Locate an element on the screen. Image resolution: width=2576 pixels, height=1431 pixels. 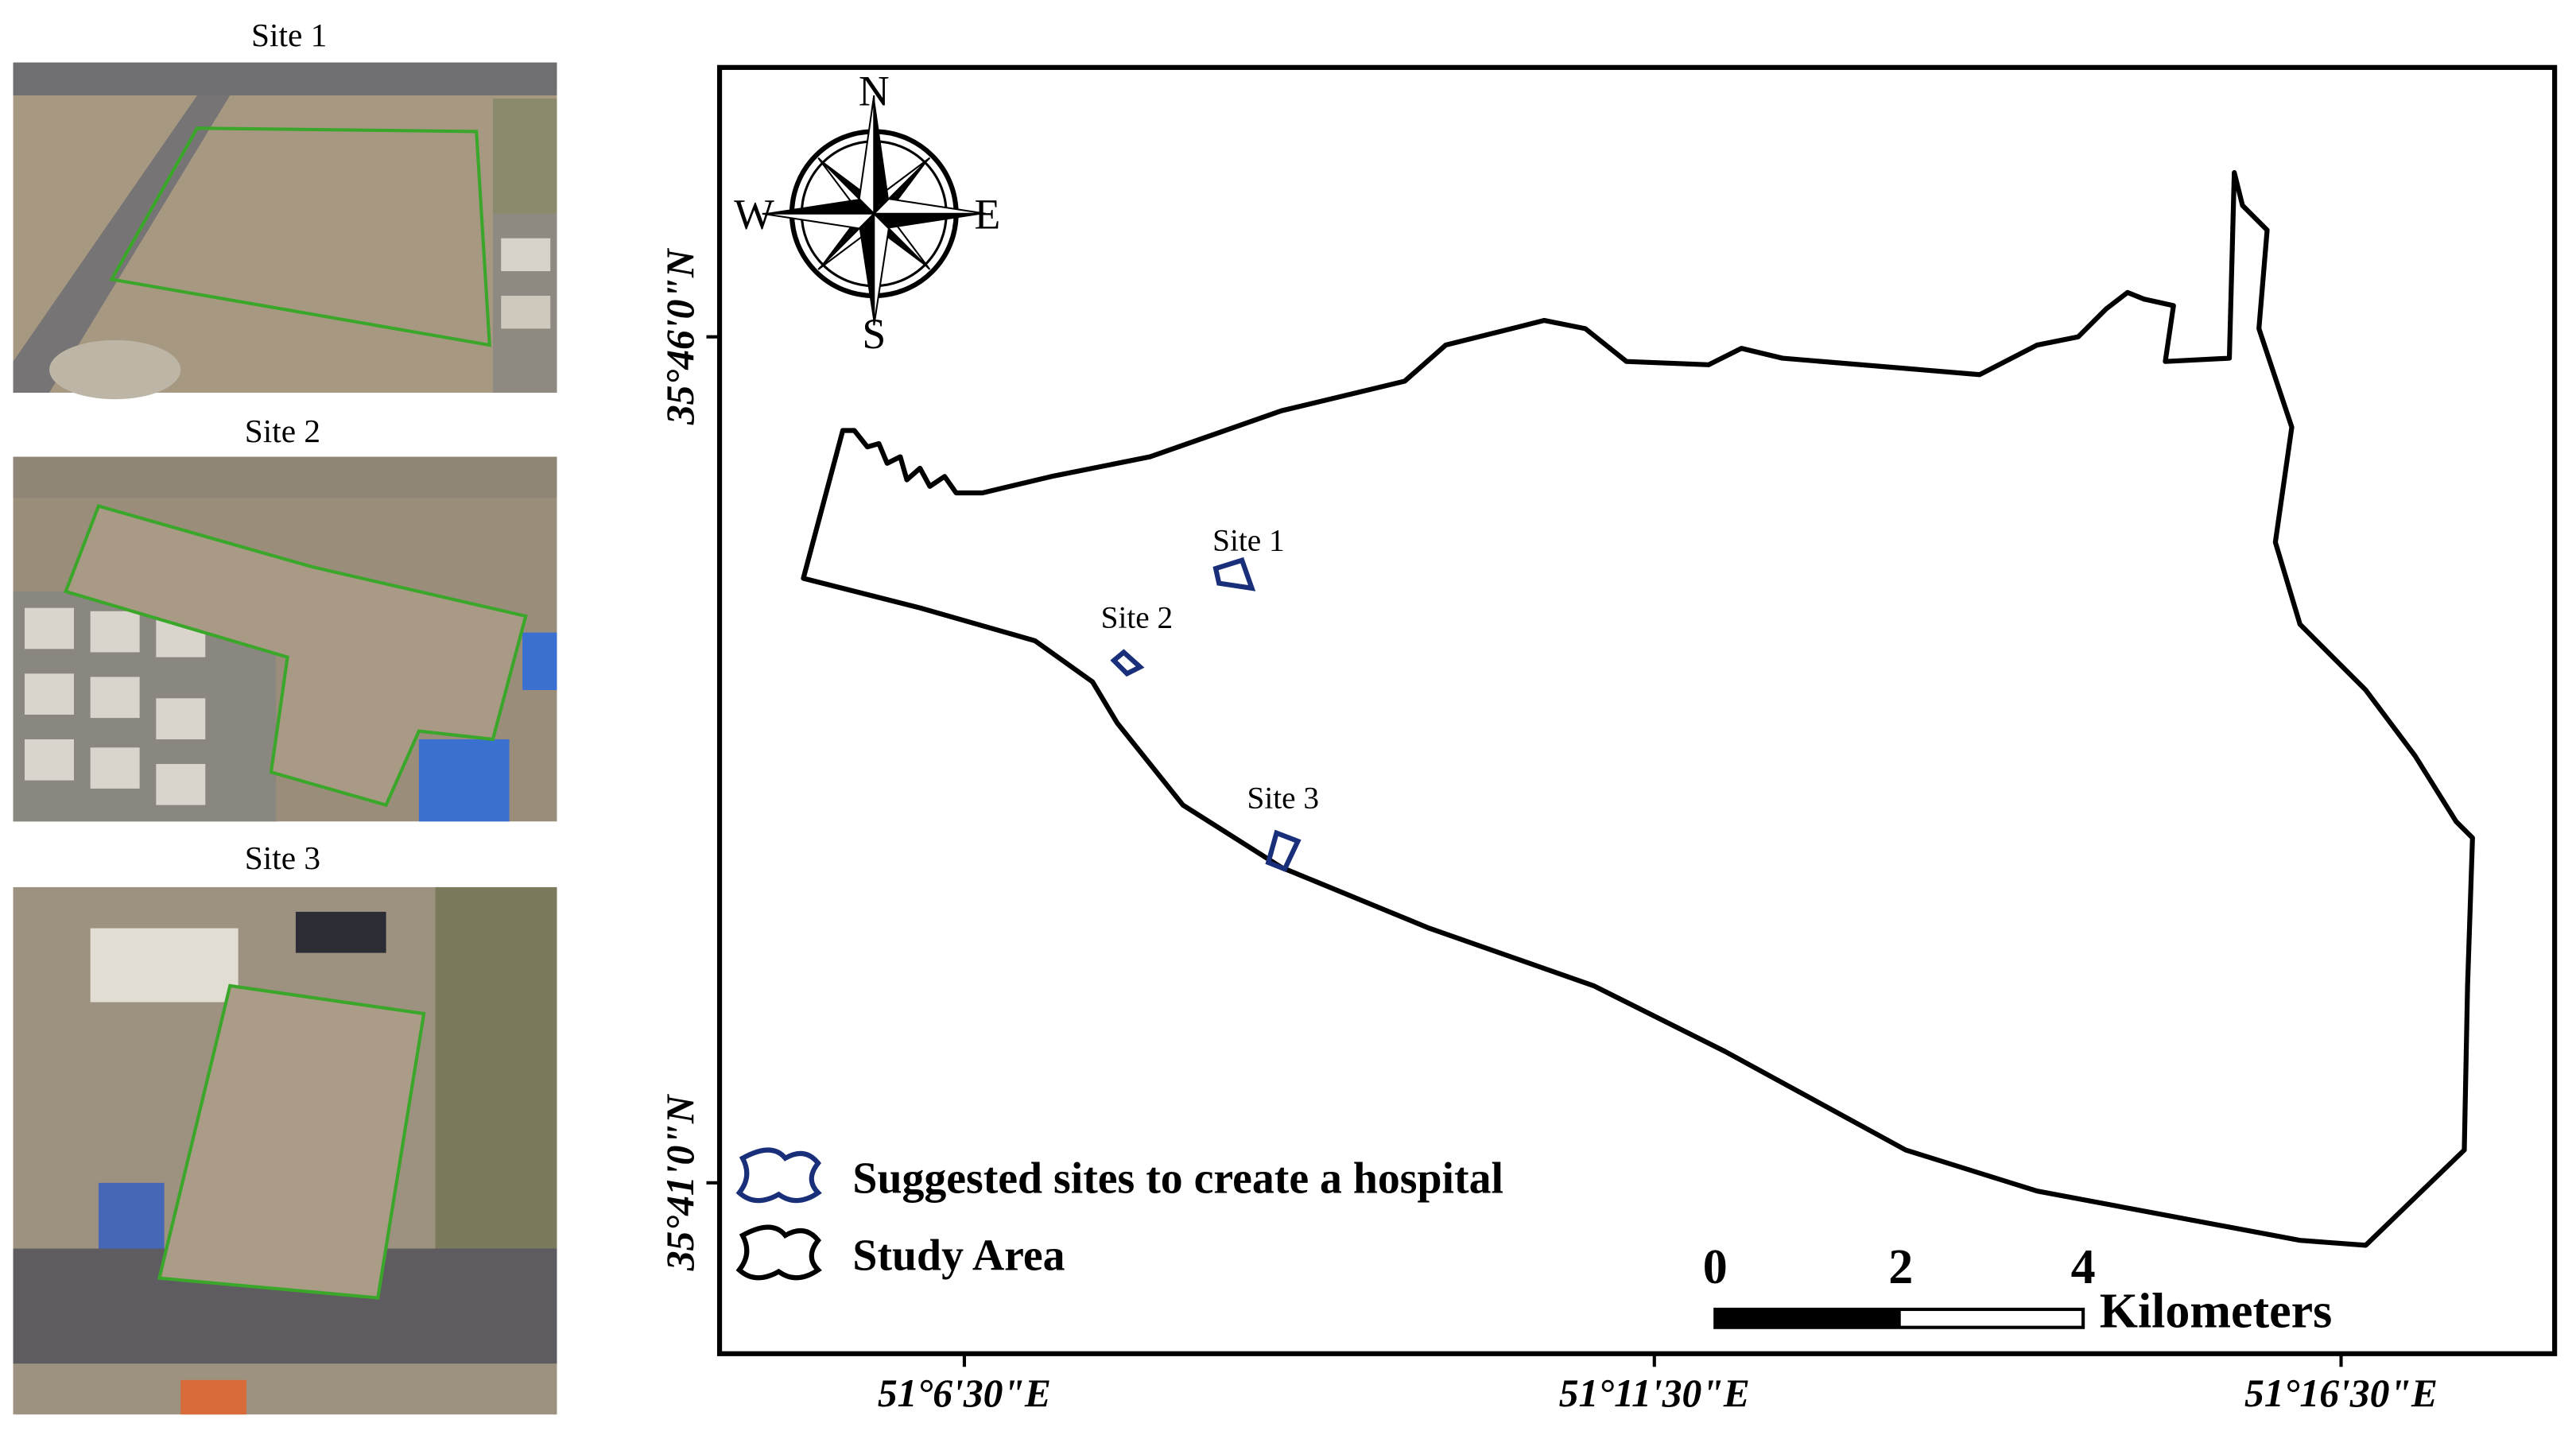
legend-label: Suggested sites to create a hospital is located at coordinates (1177, 1178).